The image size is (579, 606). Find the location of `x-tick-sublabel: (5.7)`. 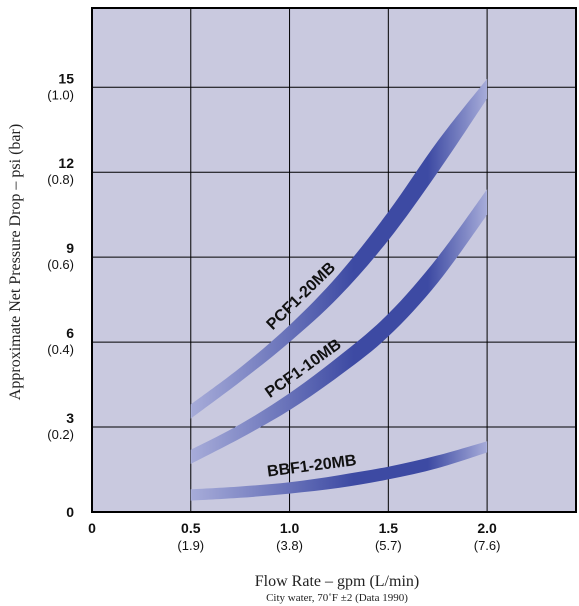

x-tick-sublabel: (5.7) is located at coordinates (388, 545).